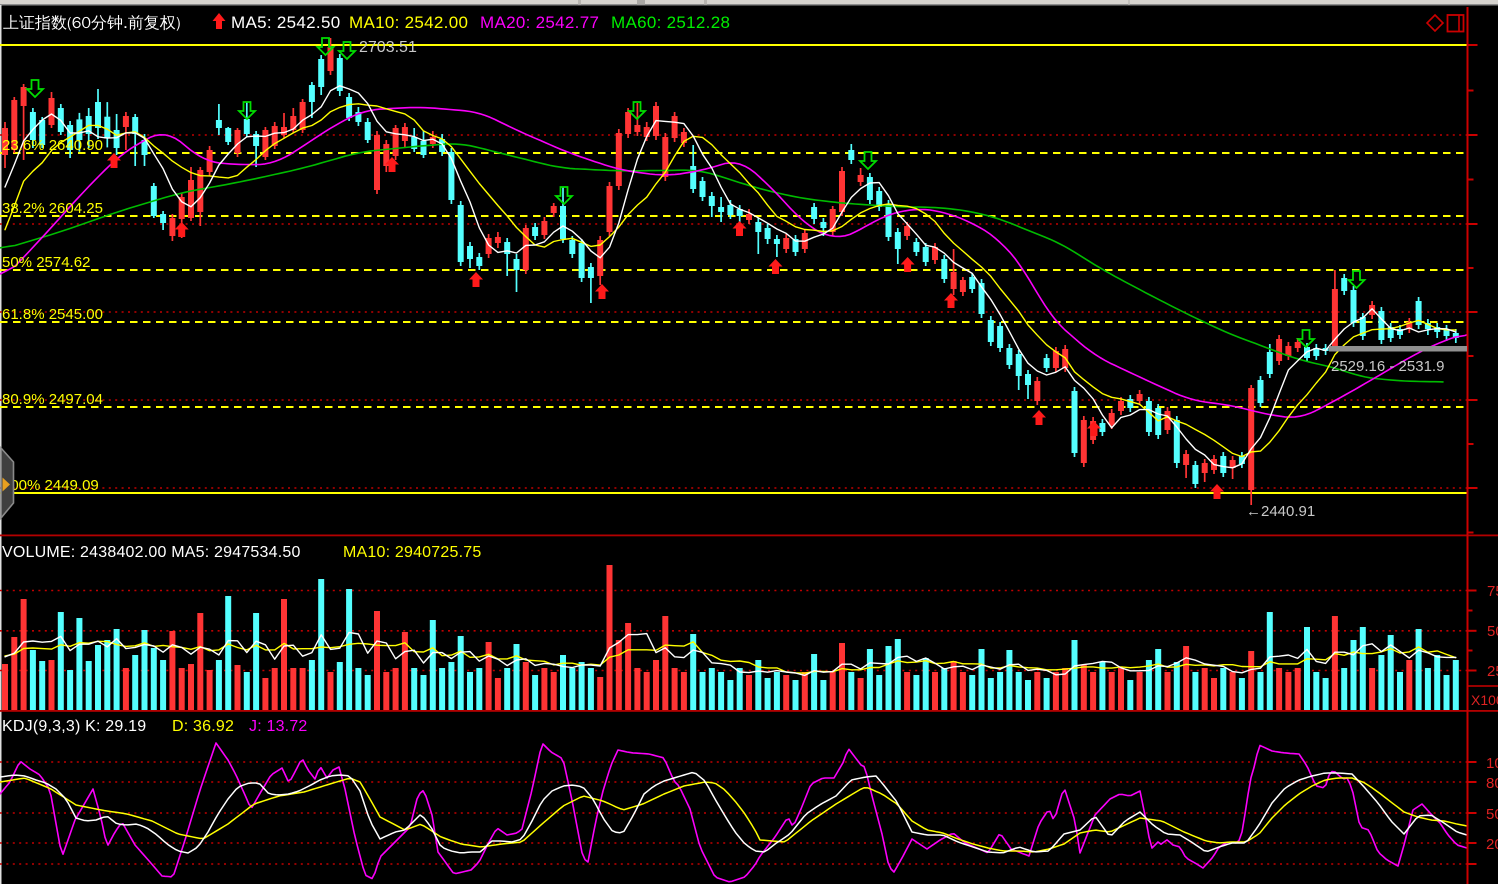 The width and height of the screenshot is (1498, 884). Describe the element at coordinates (1484, 700) in the screenshot. I see `svg-text: X10000` at that location.